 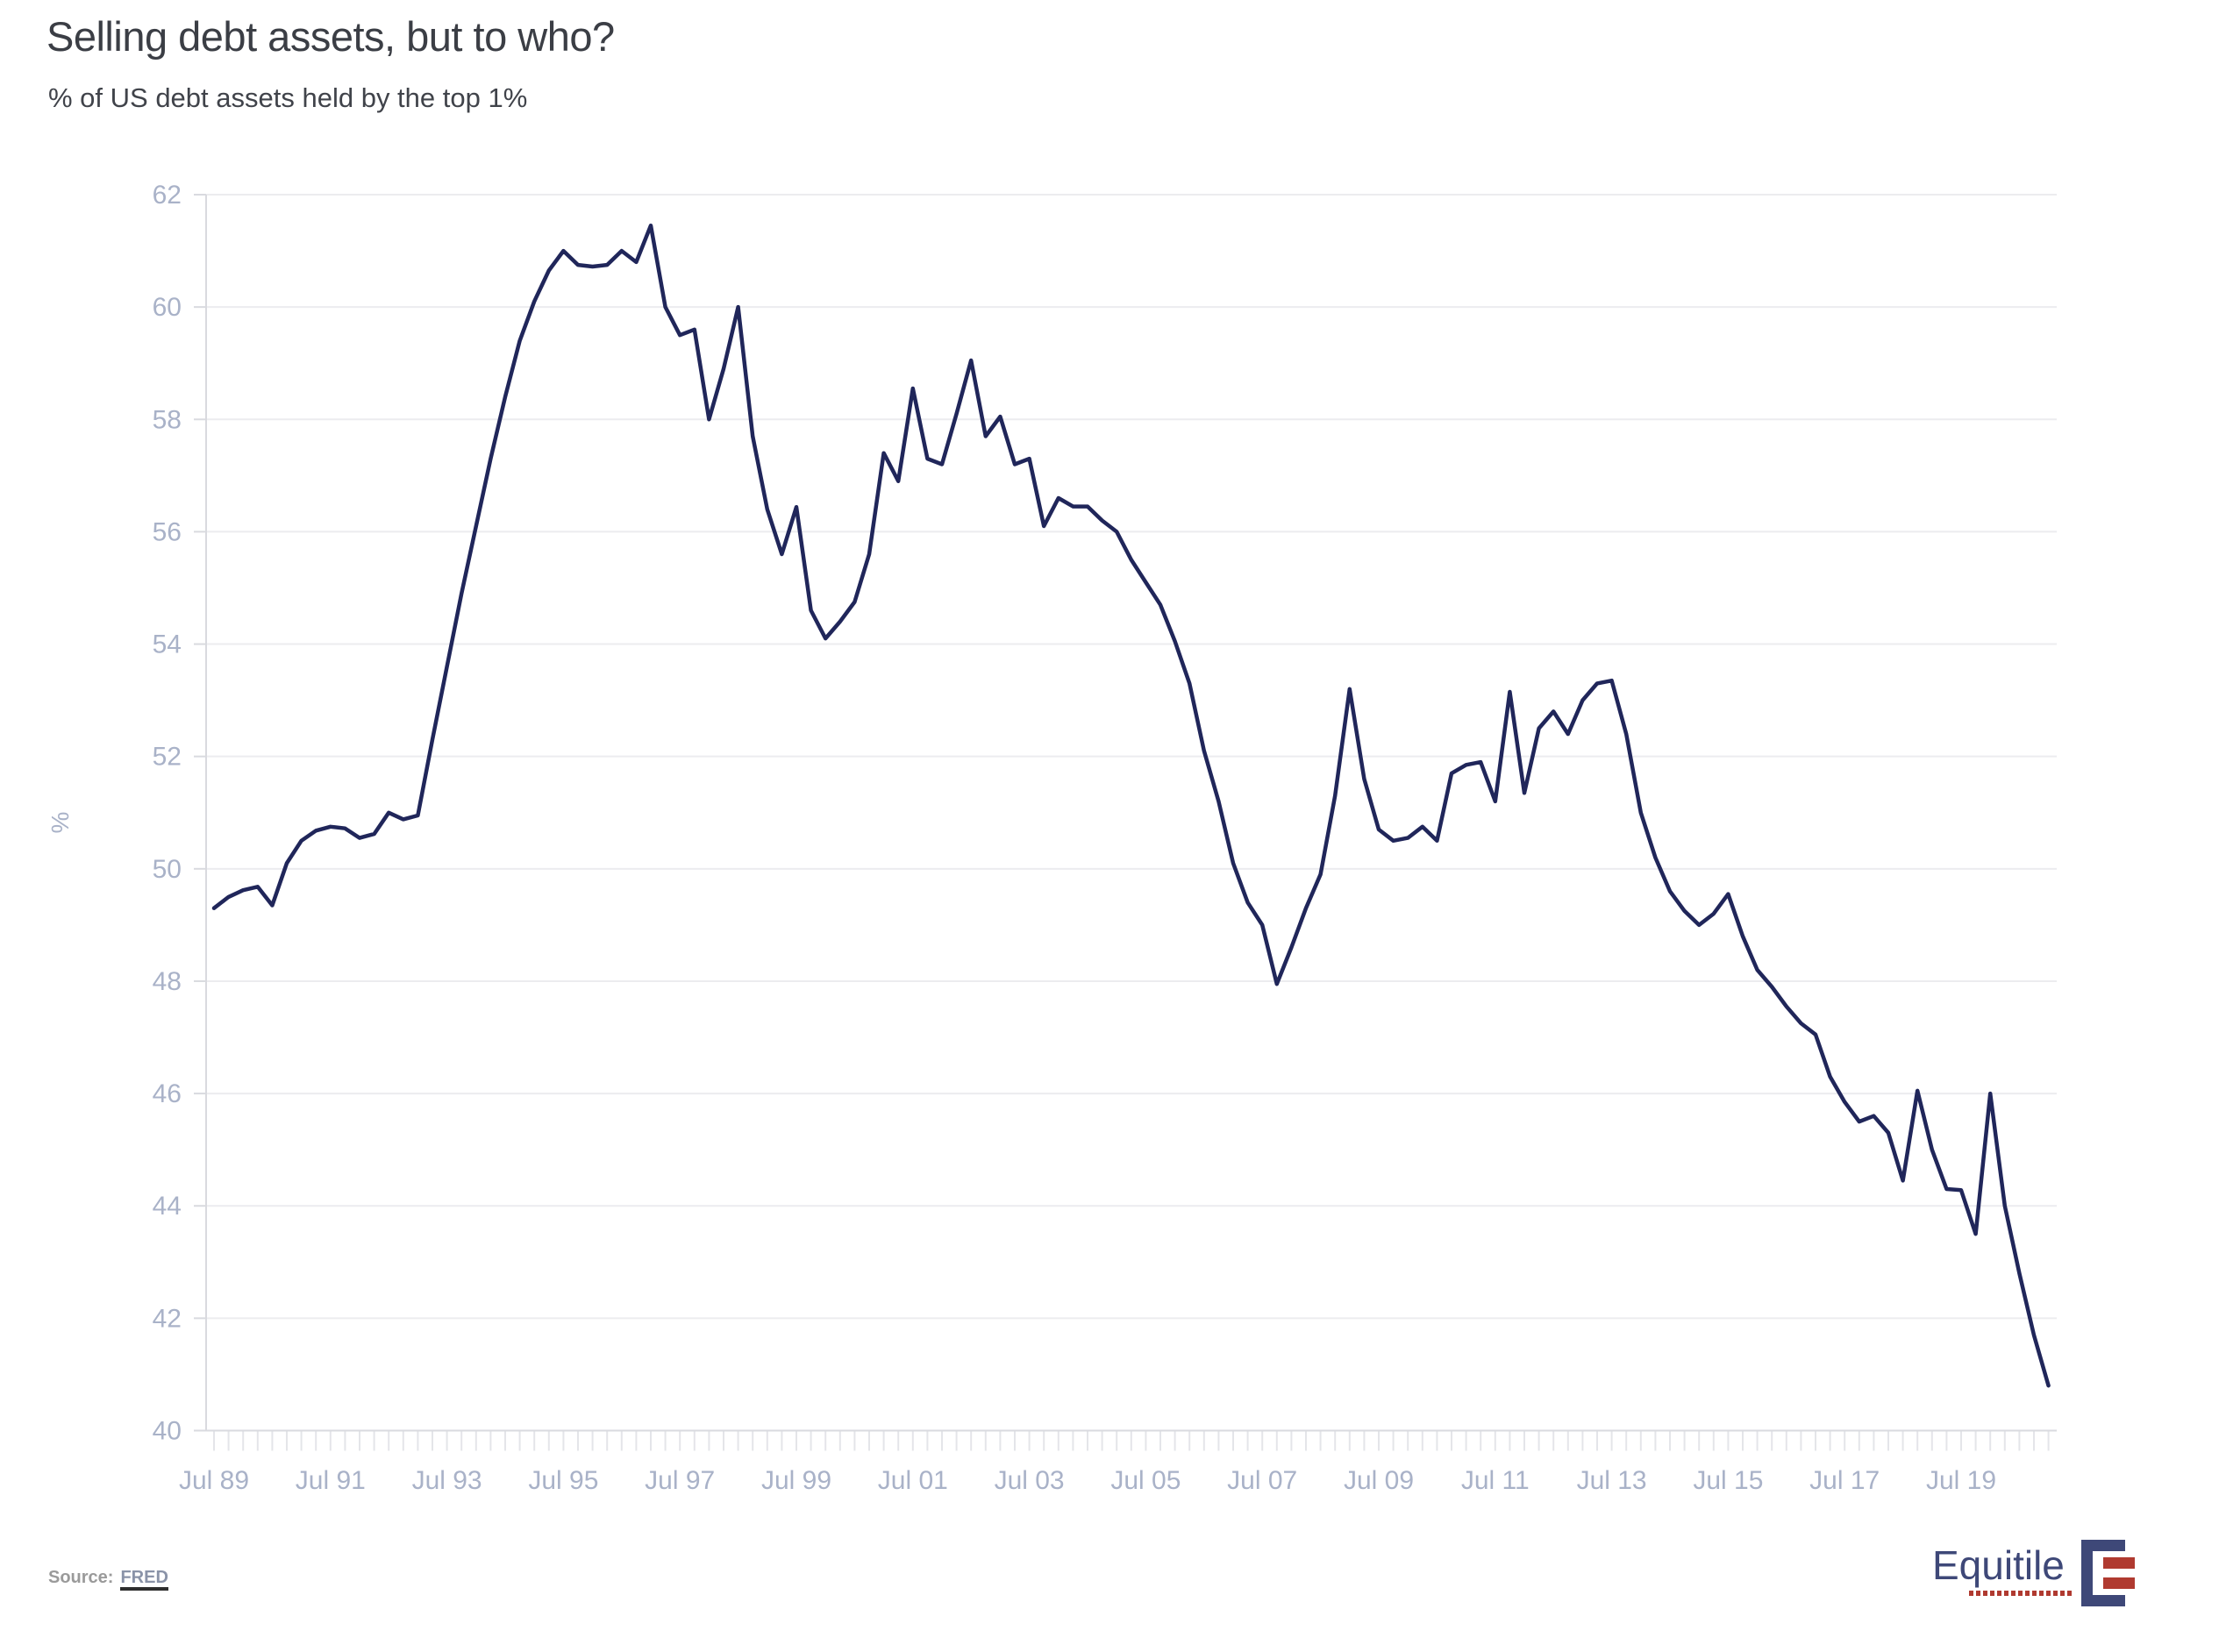 I want to click on x-tick-label: Jul 15, so click(x=1728, y=1480).